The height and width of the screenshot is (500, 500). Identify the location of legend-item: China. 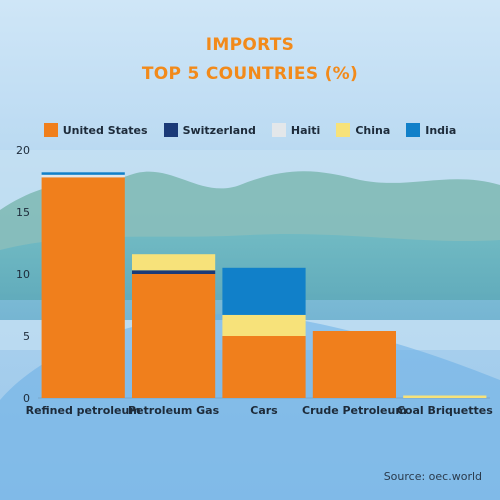
(363, 130).